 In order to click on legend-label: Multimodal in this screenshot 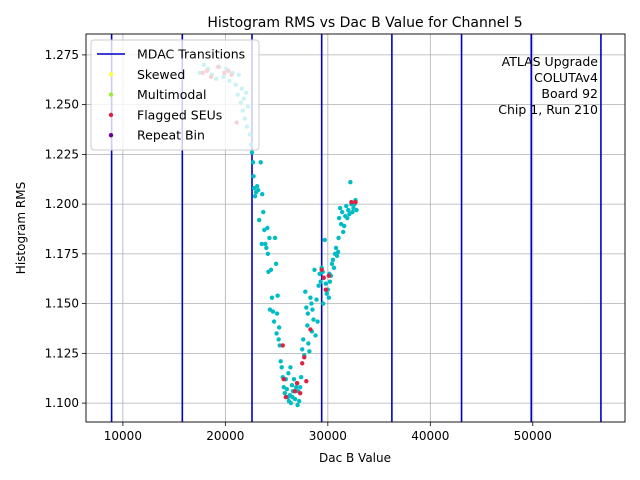, I will do `click(171, 94)`.